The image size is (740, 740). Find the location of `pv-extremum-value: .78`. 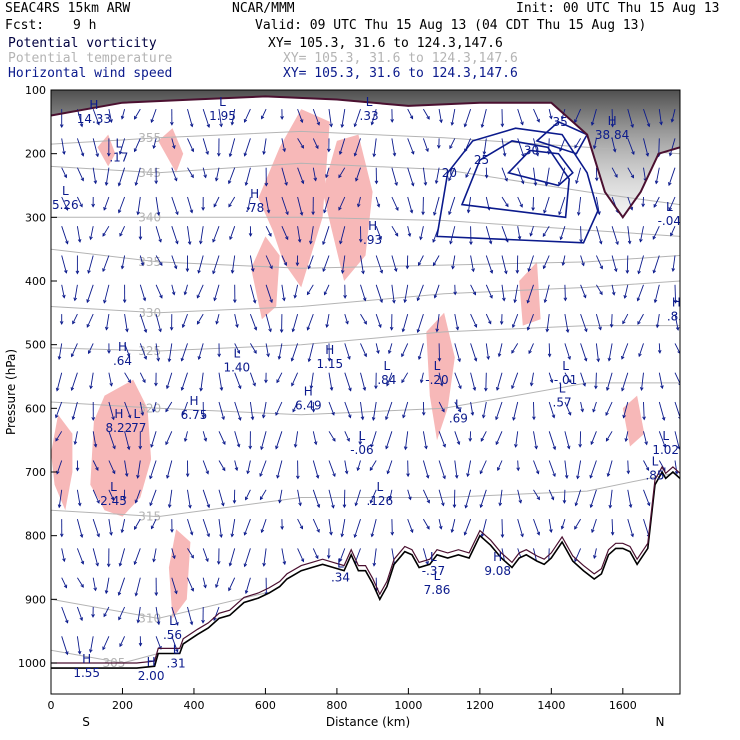

pv-extremum-value: .78 is located at coordinates (254, 208).